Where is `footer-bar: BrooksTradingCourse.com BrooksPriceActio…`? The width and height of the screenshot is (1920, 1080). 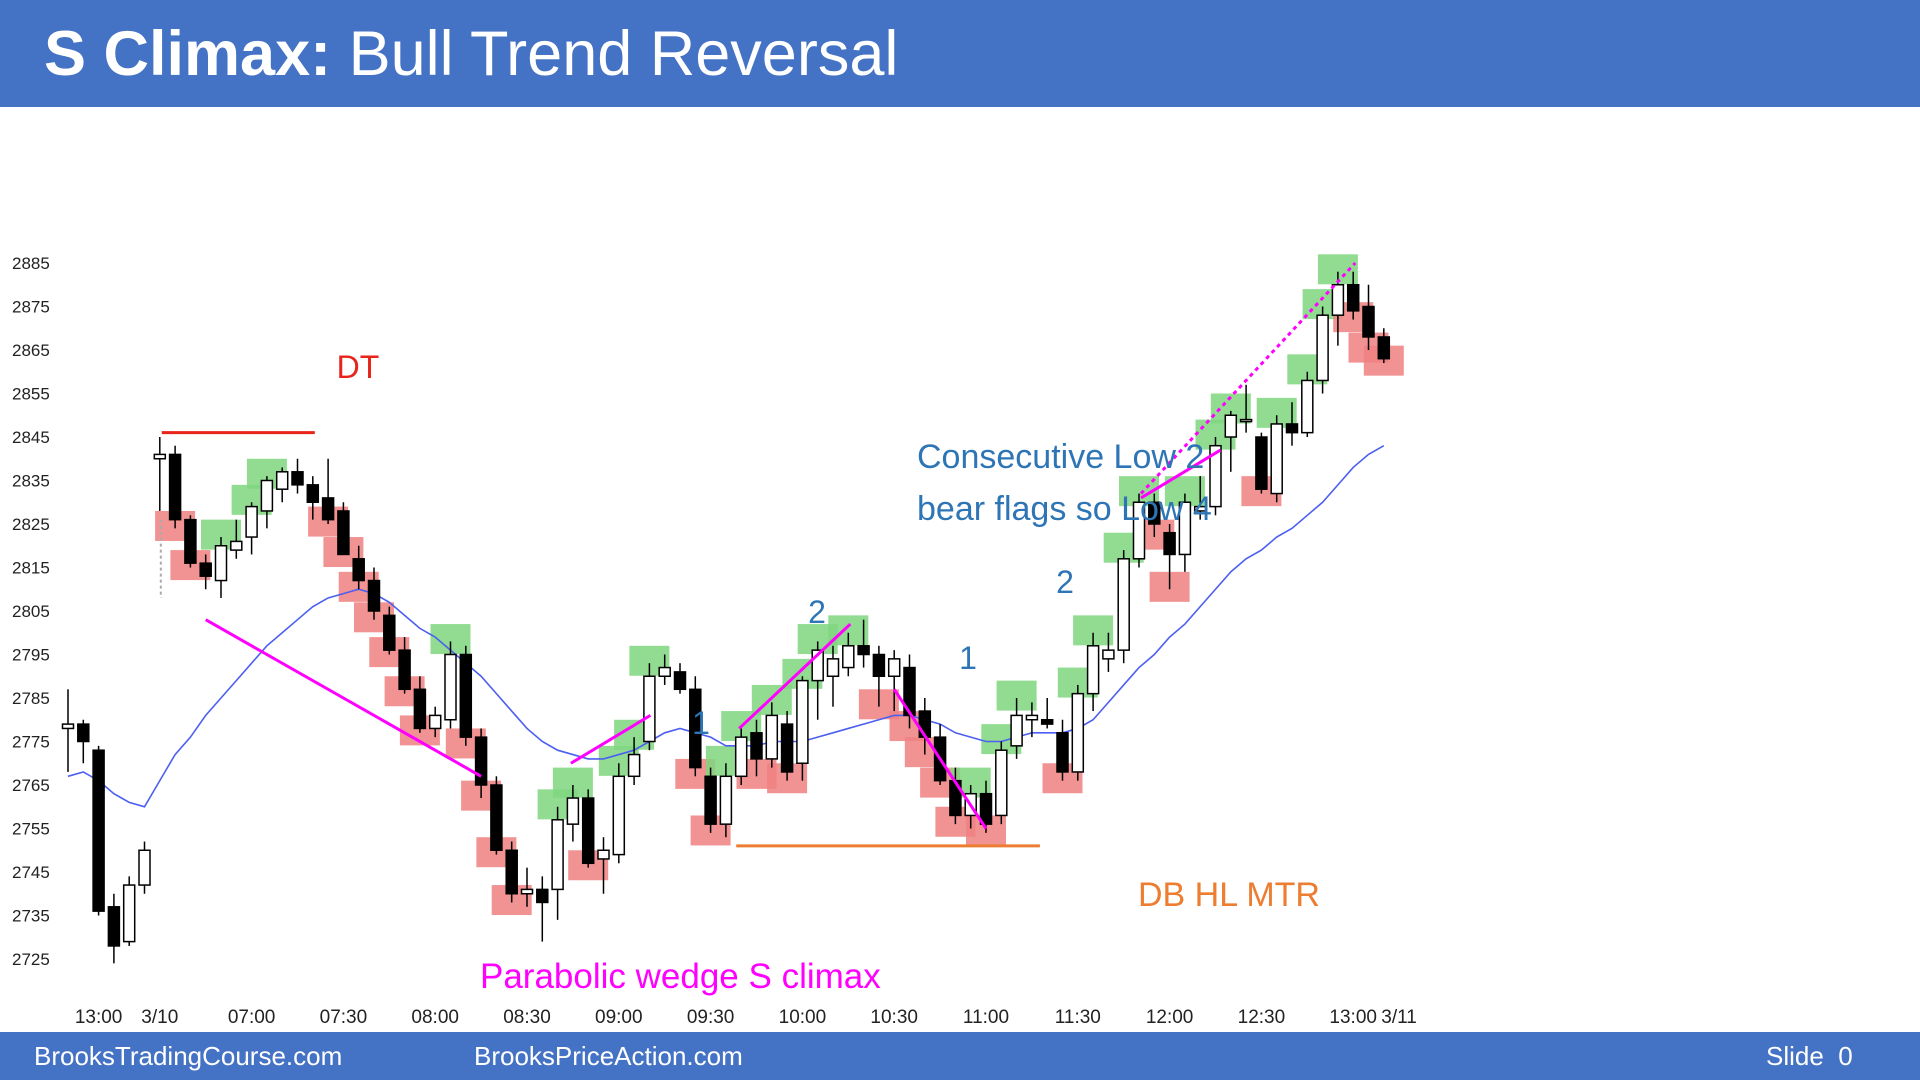 footer-bar: BrooksTradingCourse.com BrooksPriceActio… is located at coordinates (960, 1056).